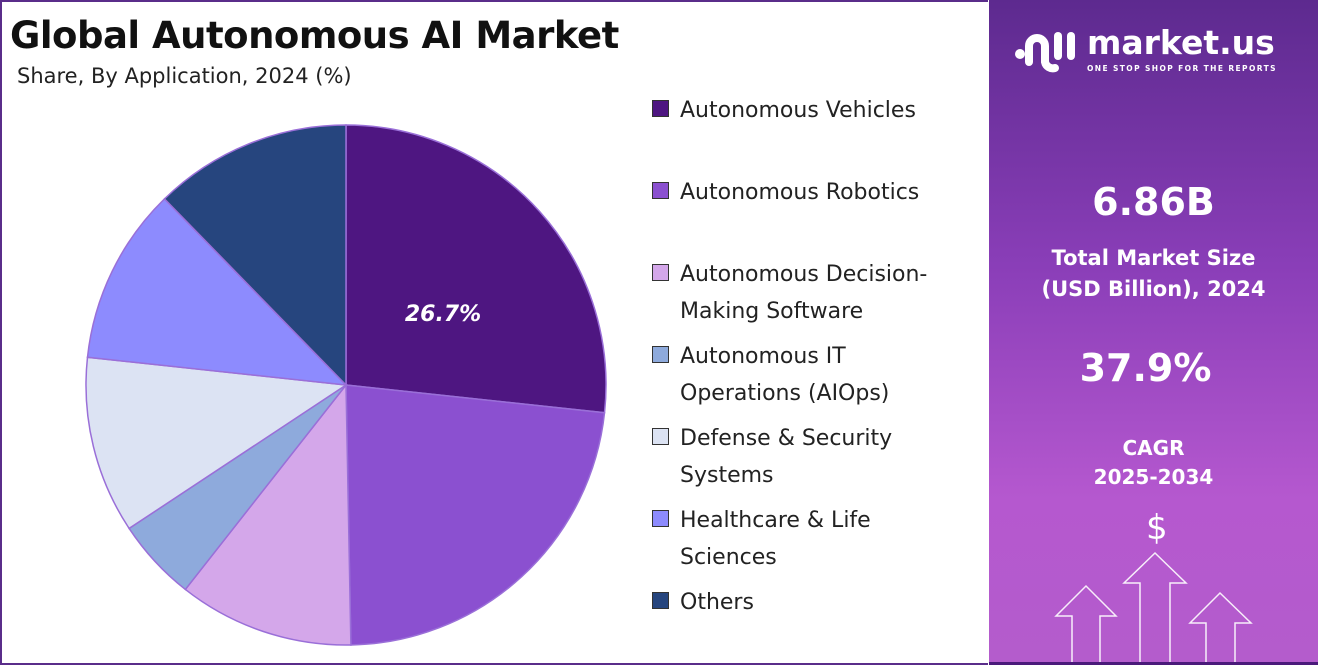  Describe the element at coordinates (314, 35) in the screenshot. I see `chart-title: Global Autonomous AI Market` at that location.